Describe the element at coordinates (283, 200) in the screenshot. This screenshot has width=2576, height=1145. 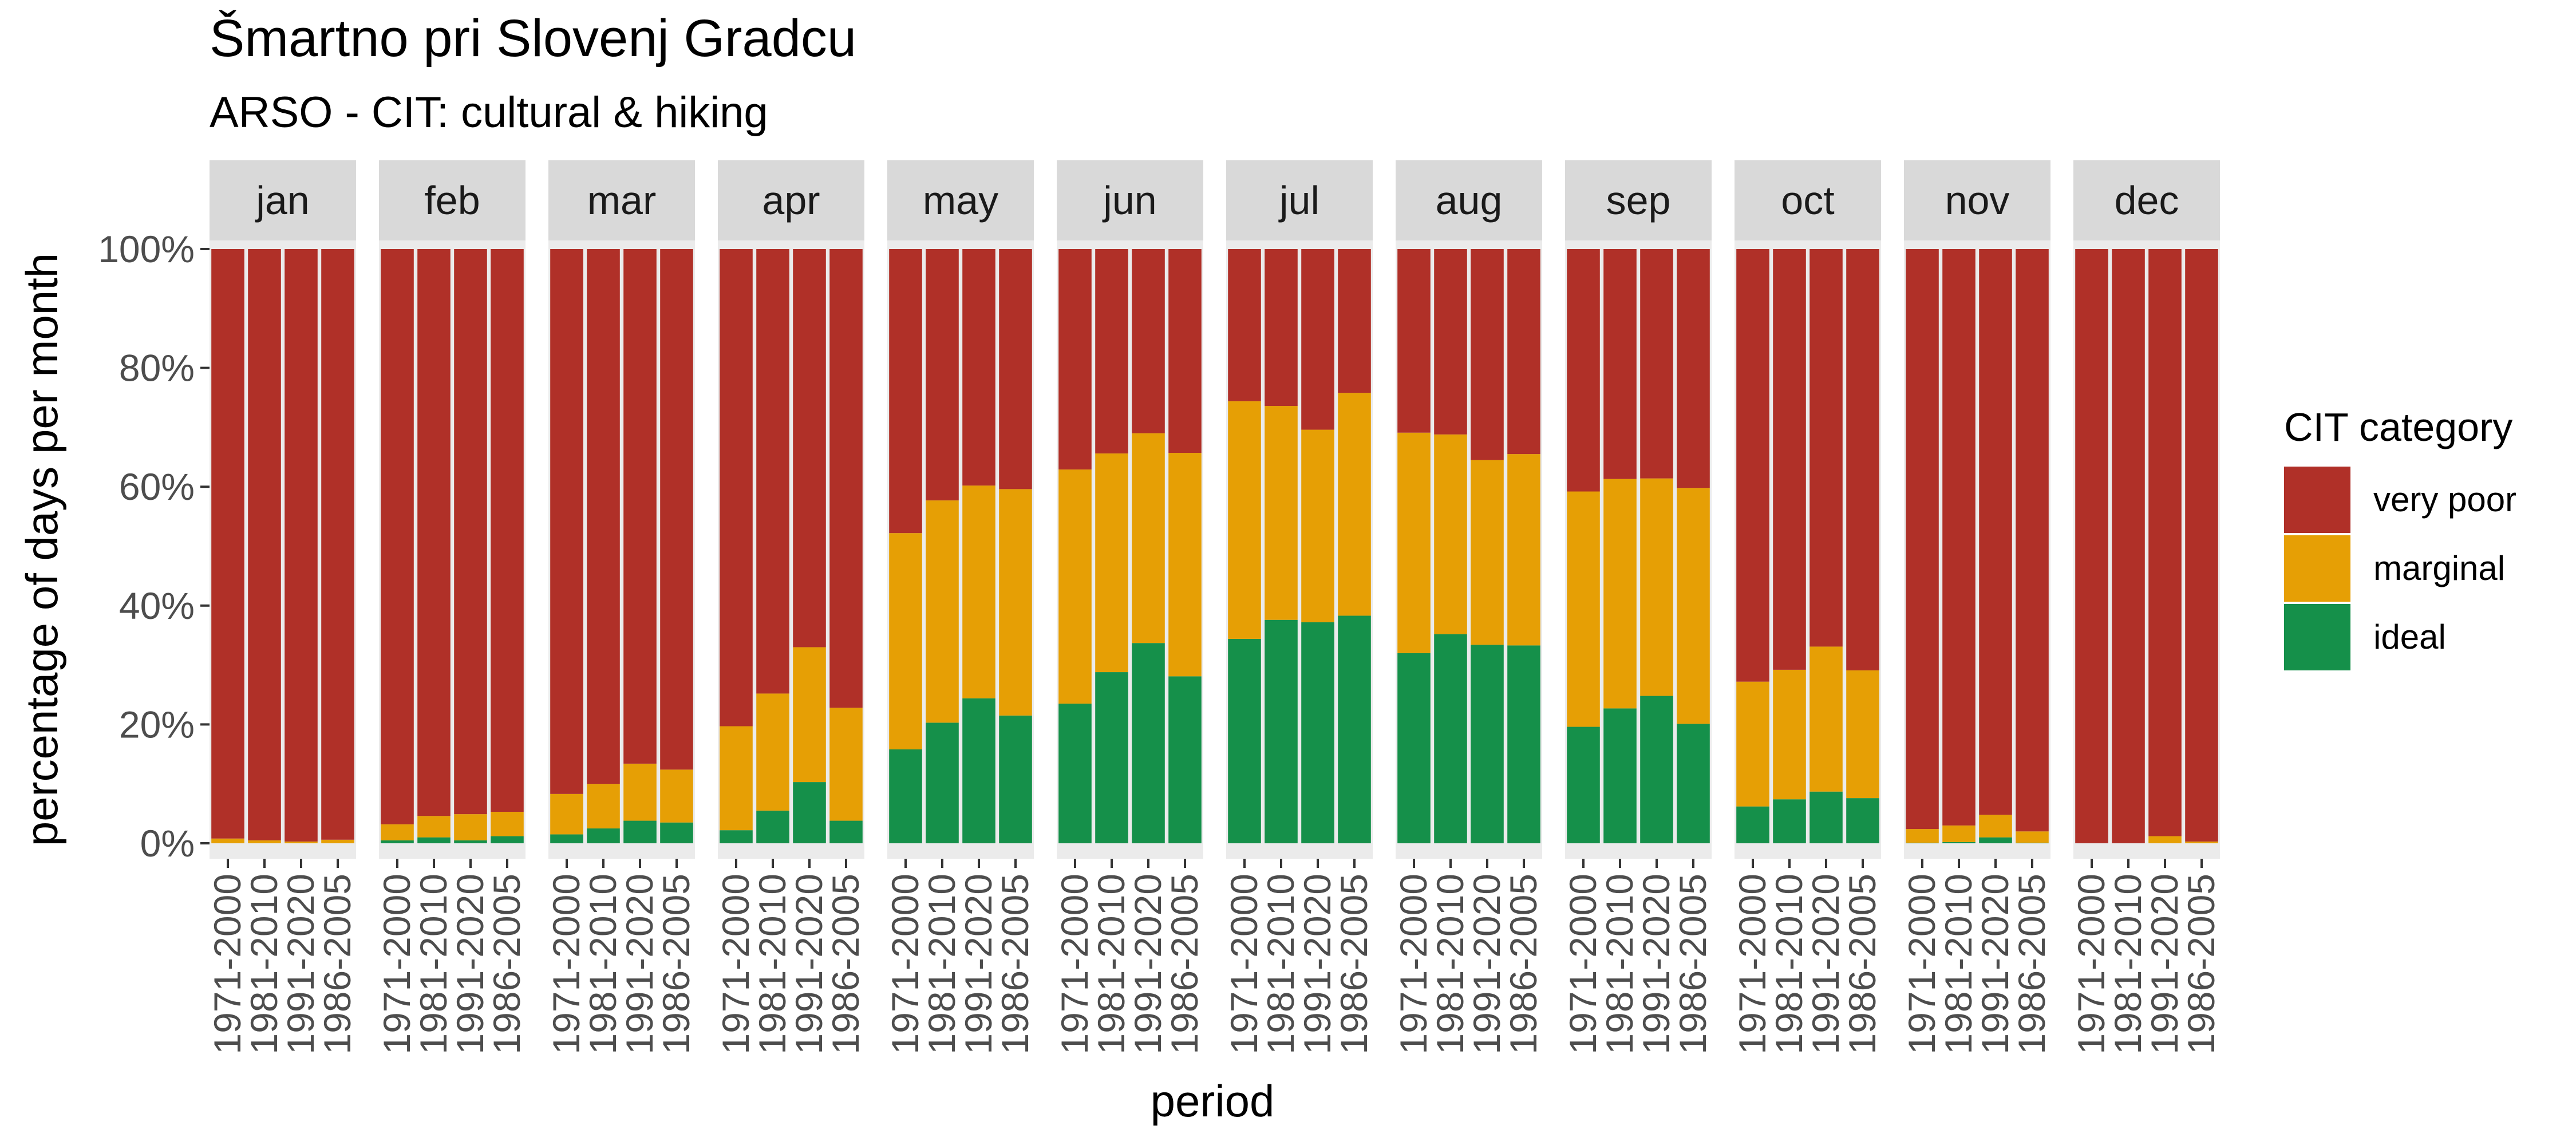
I see `strip-jan` at that location.